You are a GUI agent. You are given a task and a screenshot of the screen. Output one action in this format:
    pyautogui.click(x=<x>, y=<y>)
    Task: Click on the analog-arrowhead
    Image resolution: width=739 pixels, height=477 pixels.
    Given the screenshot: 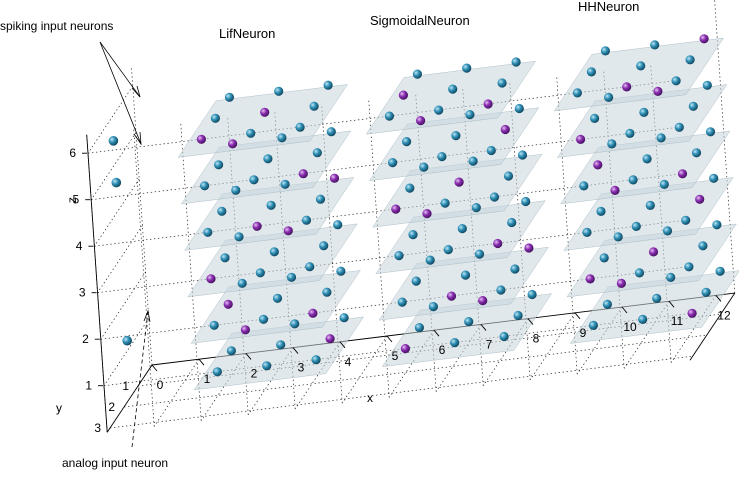 What is the action you would take?
    pyautogui.click(x=147, y=316)
    